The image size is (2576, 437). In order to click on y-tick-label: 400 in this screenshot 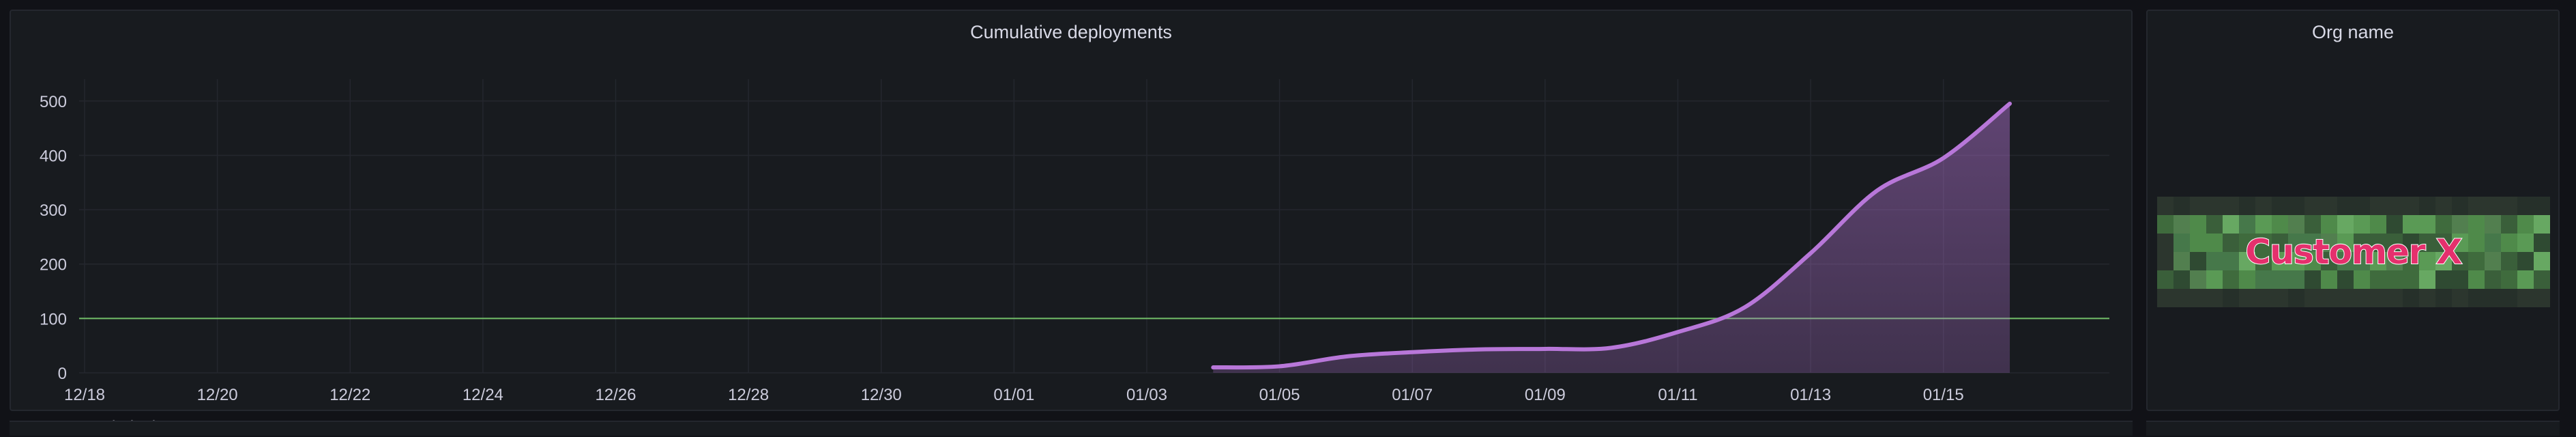, I will do `click(53, 156)`.